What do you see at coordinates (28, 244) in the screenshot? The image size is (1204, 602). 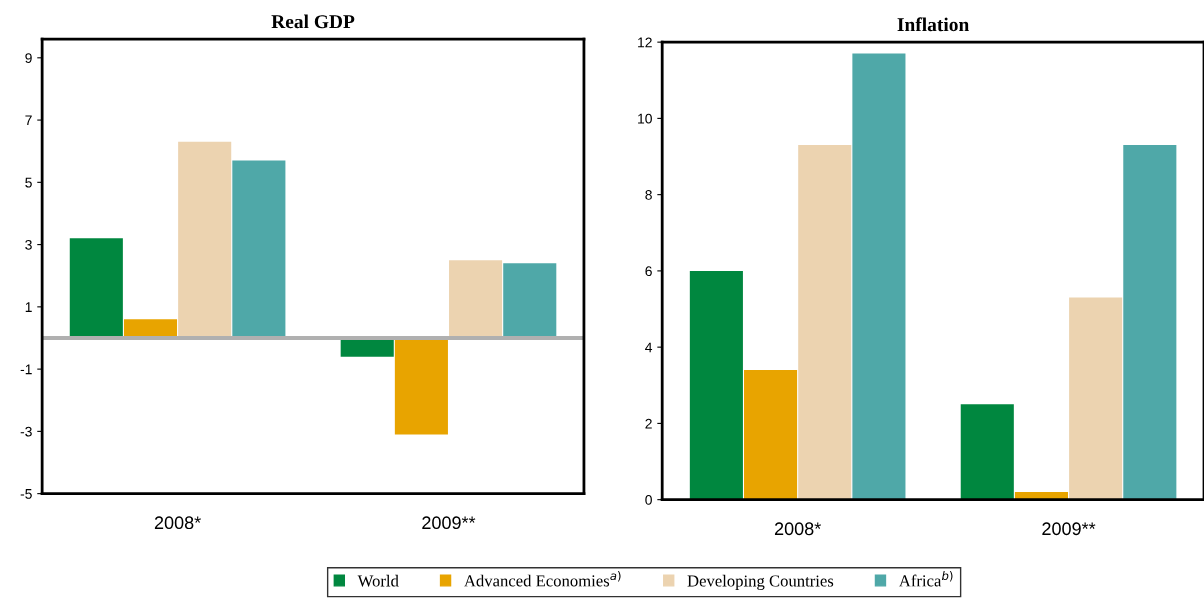 I see `y-tick-label: 3` at bounding box center [28, 244].